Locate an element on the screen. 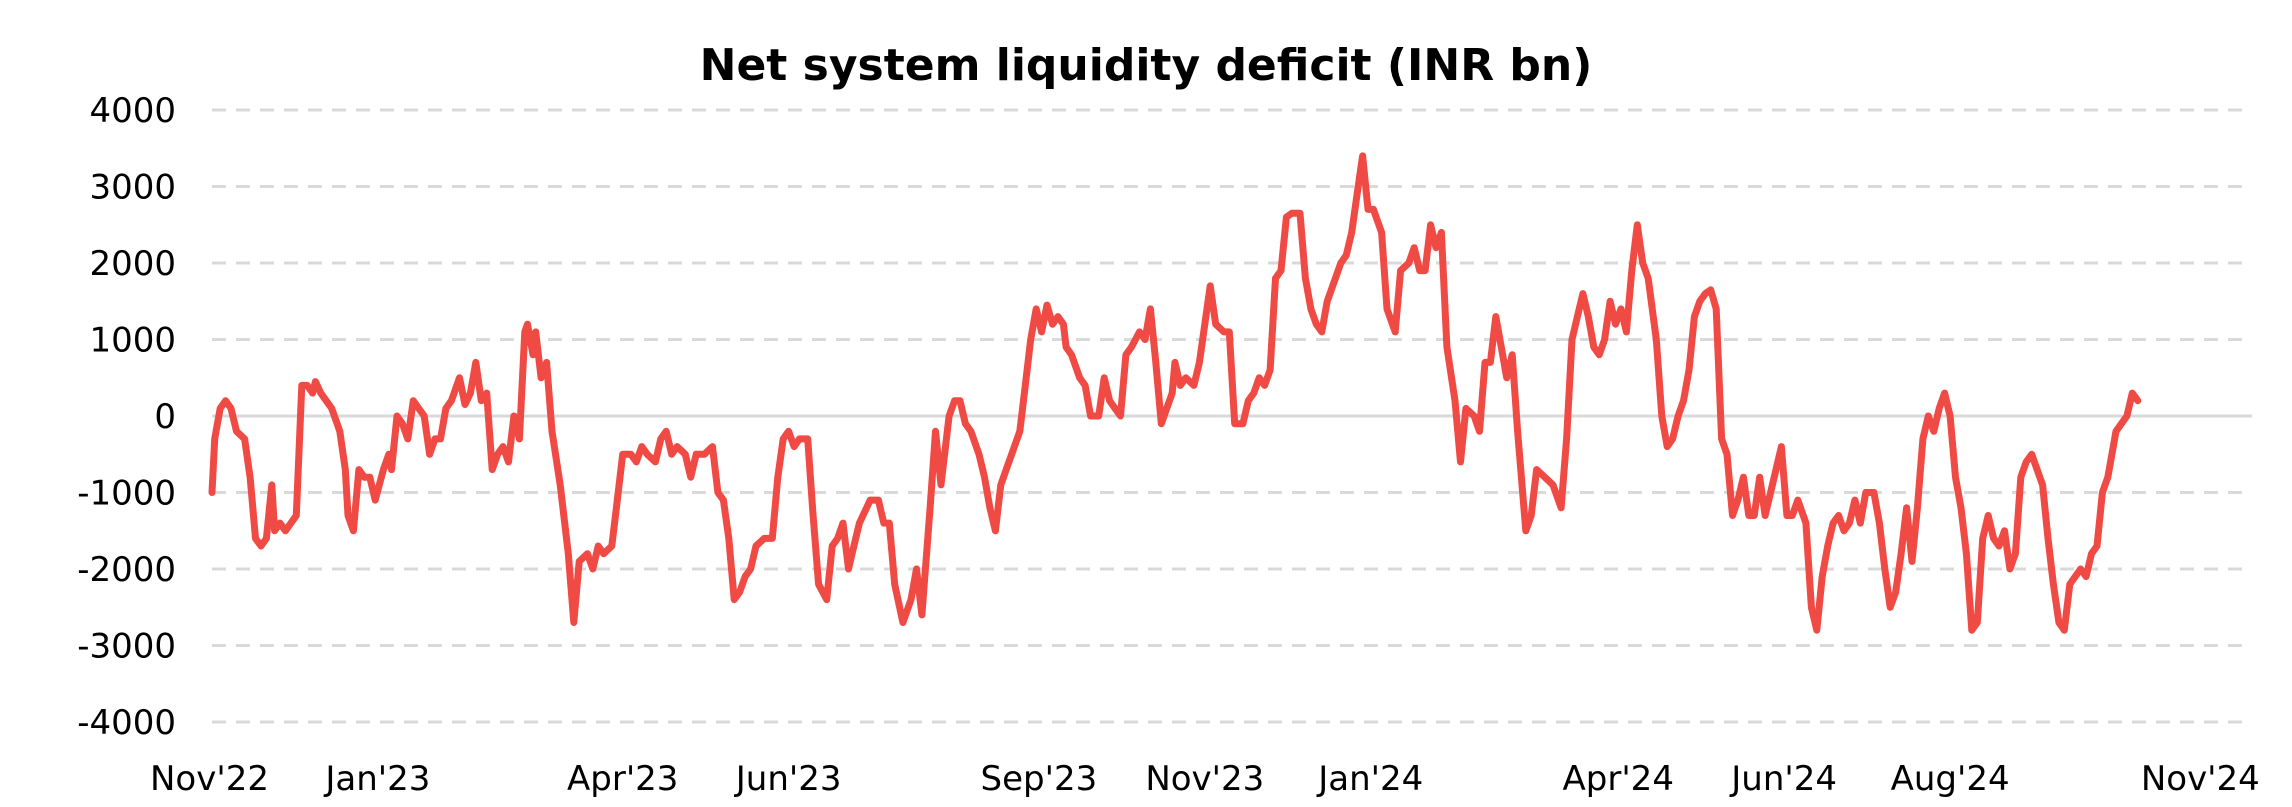 This screenshot has height=807, width=2292. x-tick-label: Nov'23 is located at coordinates (1204, 779).